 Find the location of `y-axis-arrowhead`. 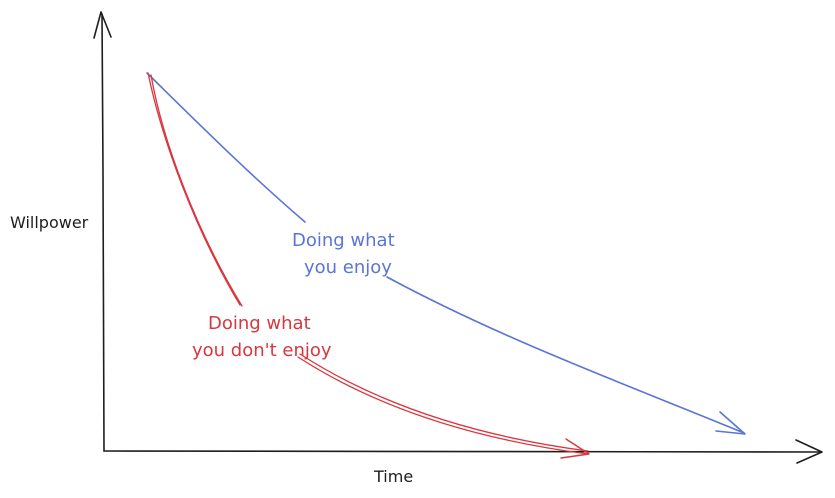

y-axis-arrowhead is located at coordinates (102, 25).